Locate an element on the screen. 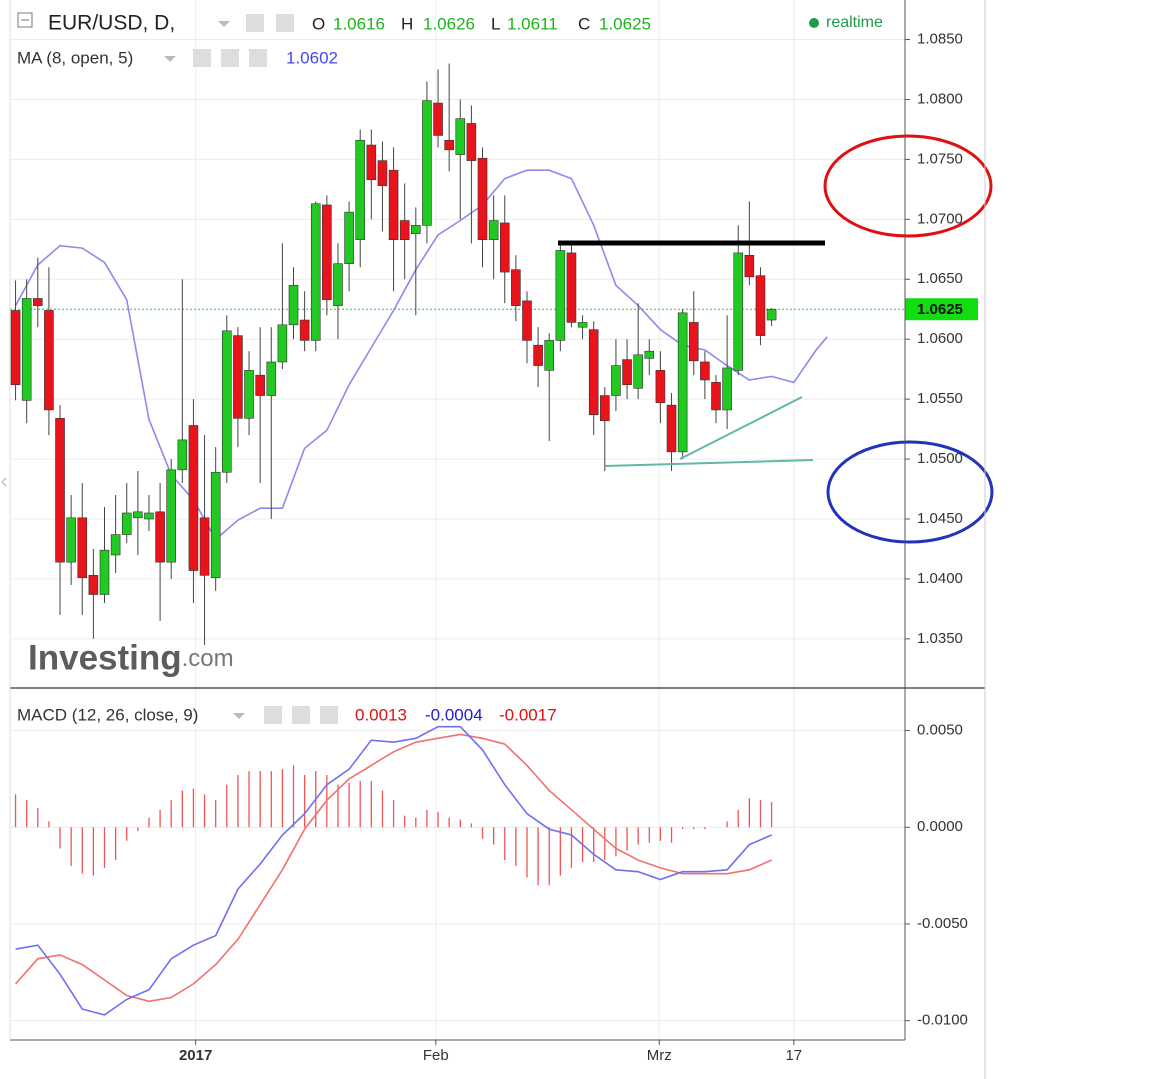  indicator-value: 0.0013 is located at coordinates (381, 714).